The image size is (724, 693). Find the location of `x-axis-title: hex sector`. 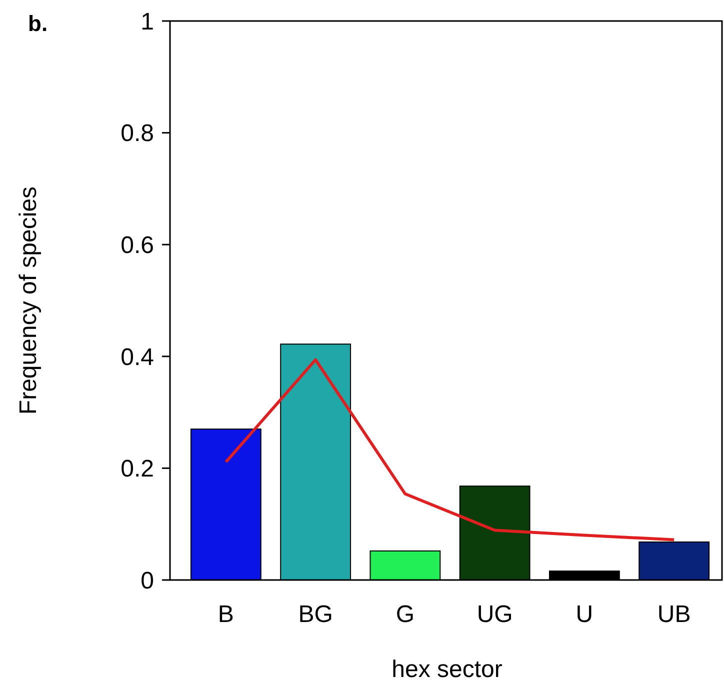

x-axis-title: hex sector is located at coordinates (447, 669).